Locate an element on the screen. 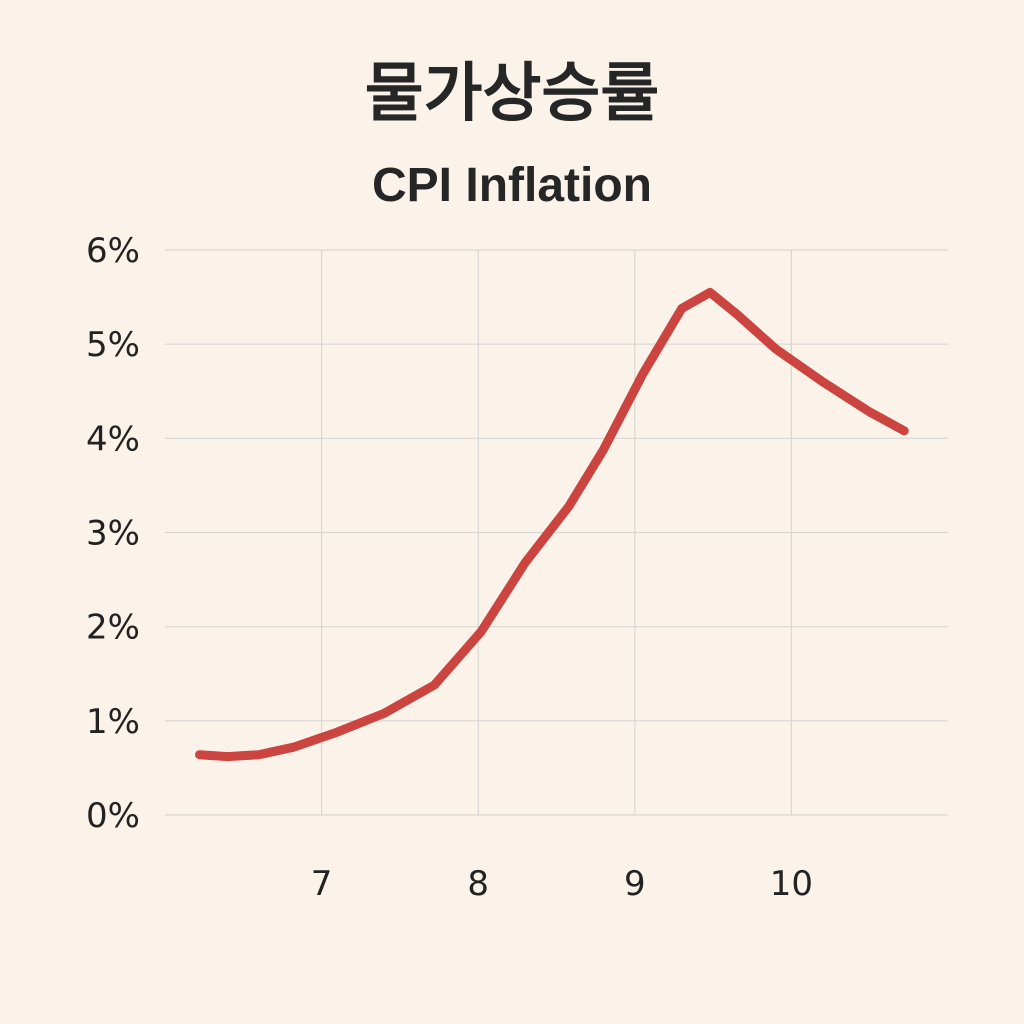 Image resolution: width=1024 pixels, height=1024 pixels. y-tick-label: 3% is located at coordinates (113, 534).